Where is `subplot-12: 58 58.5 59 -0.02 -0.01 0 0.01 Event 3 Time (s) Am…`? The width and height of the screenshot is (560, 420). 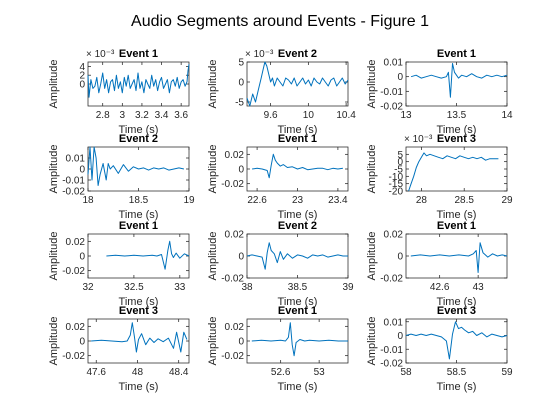
subplot-12: 58 58.5 59 -0.02 -0.01 0 0.01 Event 3 Time (s) Am… is located at coordinates (439, 349).